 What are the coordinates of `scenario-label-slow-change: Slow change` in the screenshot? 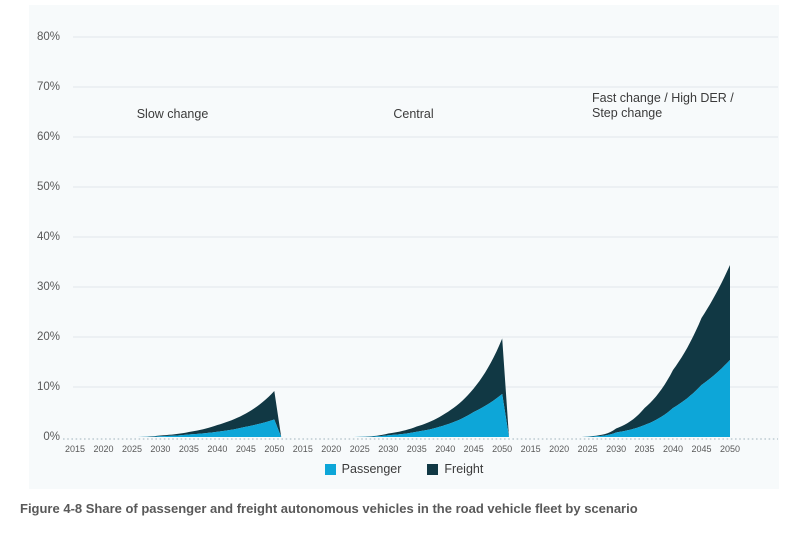 It's located at (172, 114).